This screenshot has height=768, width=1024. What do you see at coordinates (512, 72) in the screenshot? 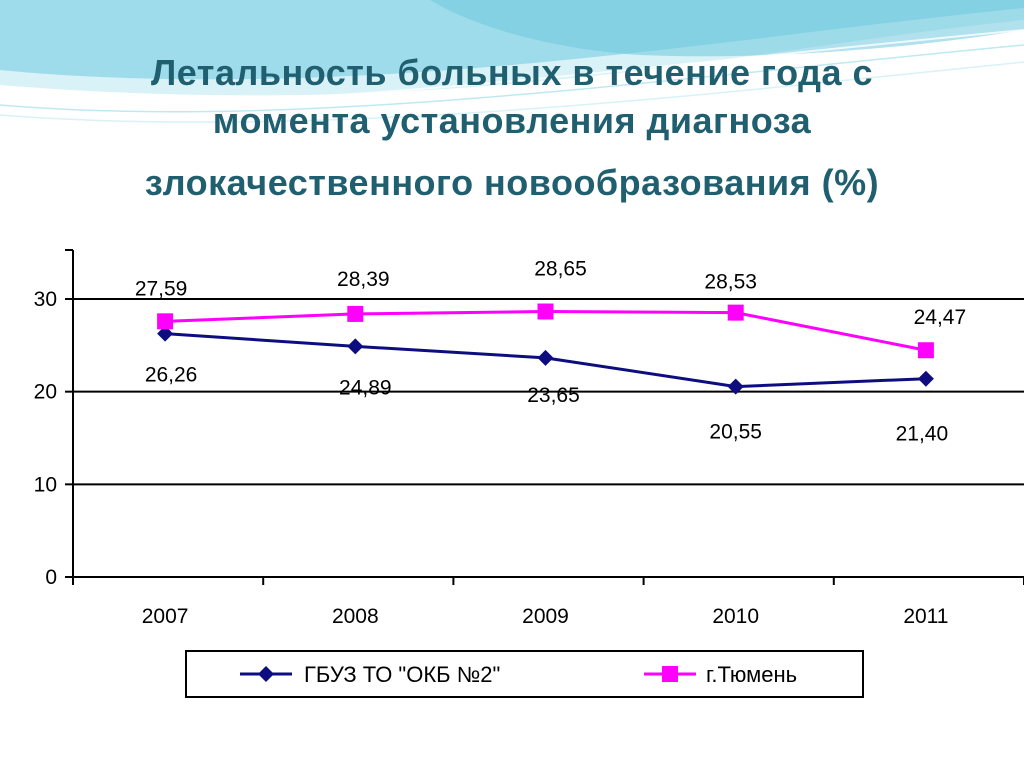
I see `slide-title-line-1: Летальность больных в течение года с` at bounding box center [512, 72].